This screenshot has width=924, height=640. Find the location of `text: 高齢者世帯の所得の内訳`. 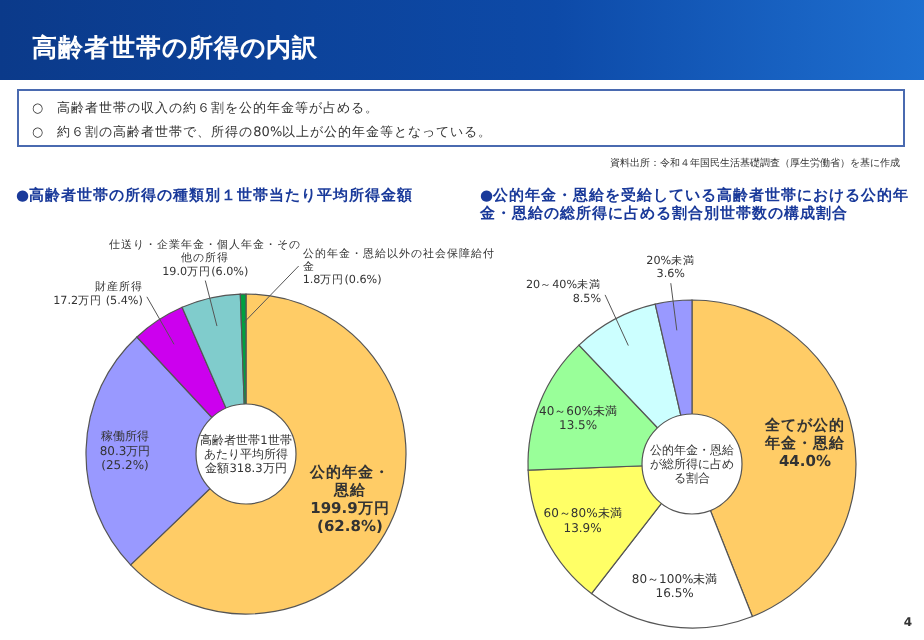

text: 高齢者世帯の所得の内訳 is located at coordinates (176, 47).